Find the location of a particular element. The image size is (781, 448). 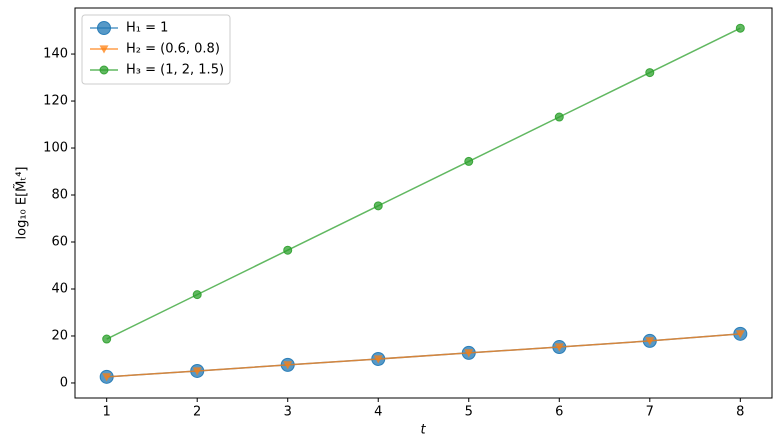

legend-label: H₁ = 1 is located at coordinates (147, 28).